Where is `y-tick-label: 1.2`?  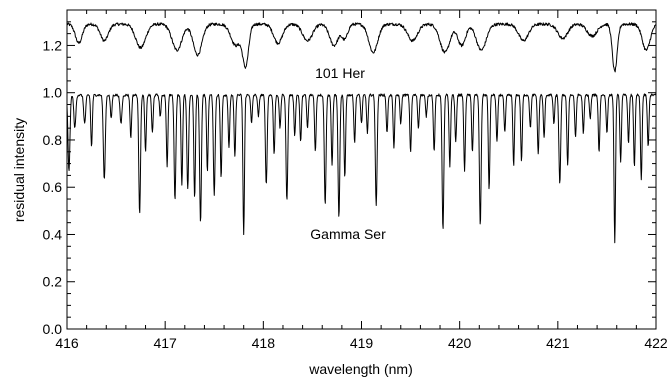
y-tick-label: 1.2 is located at coordinates (53, 45).